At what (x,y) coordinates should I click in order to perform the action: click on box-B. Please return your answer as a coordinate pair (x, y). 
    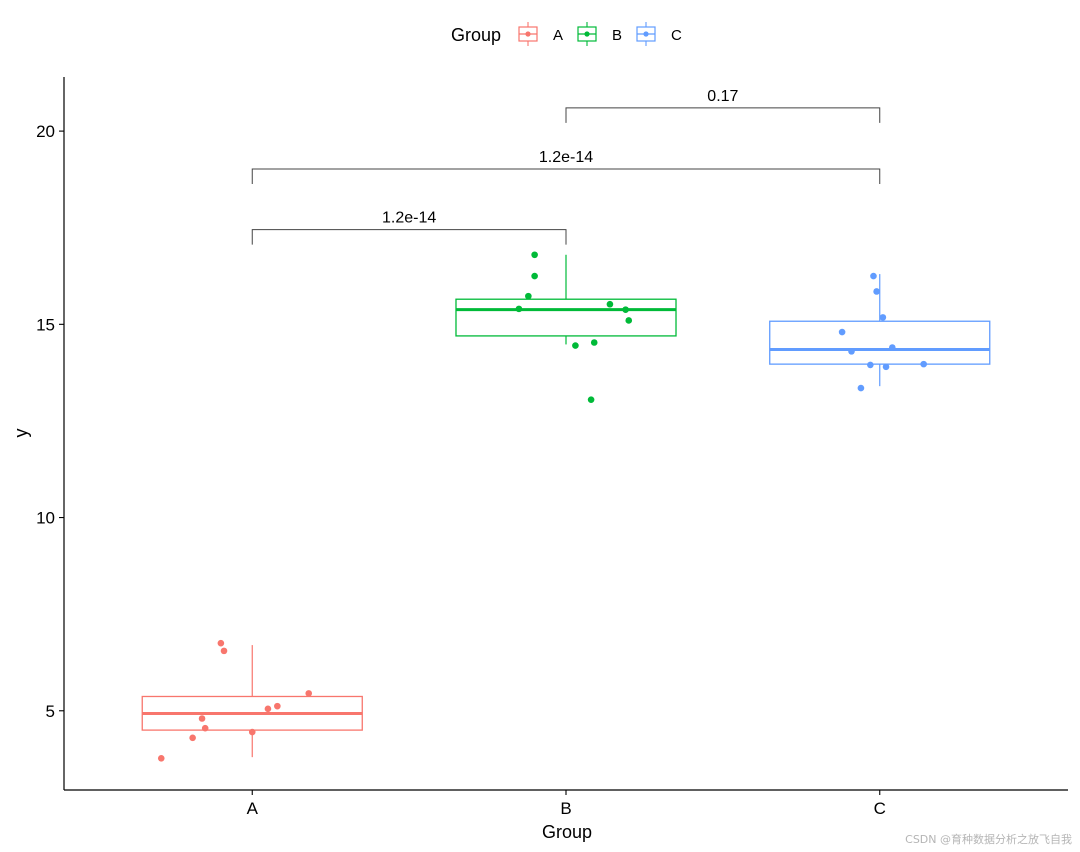
    Looking at the image, I should click on (566, 299).